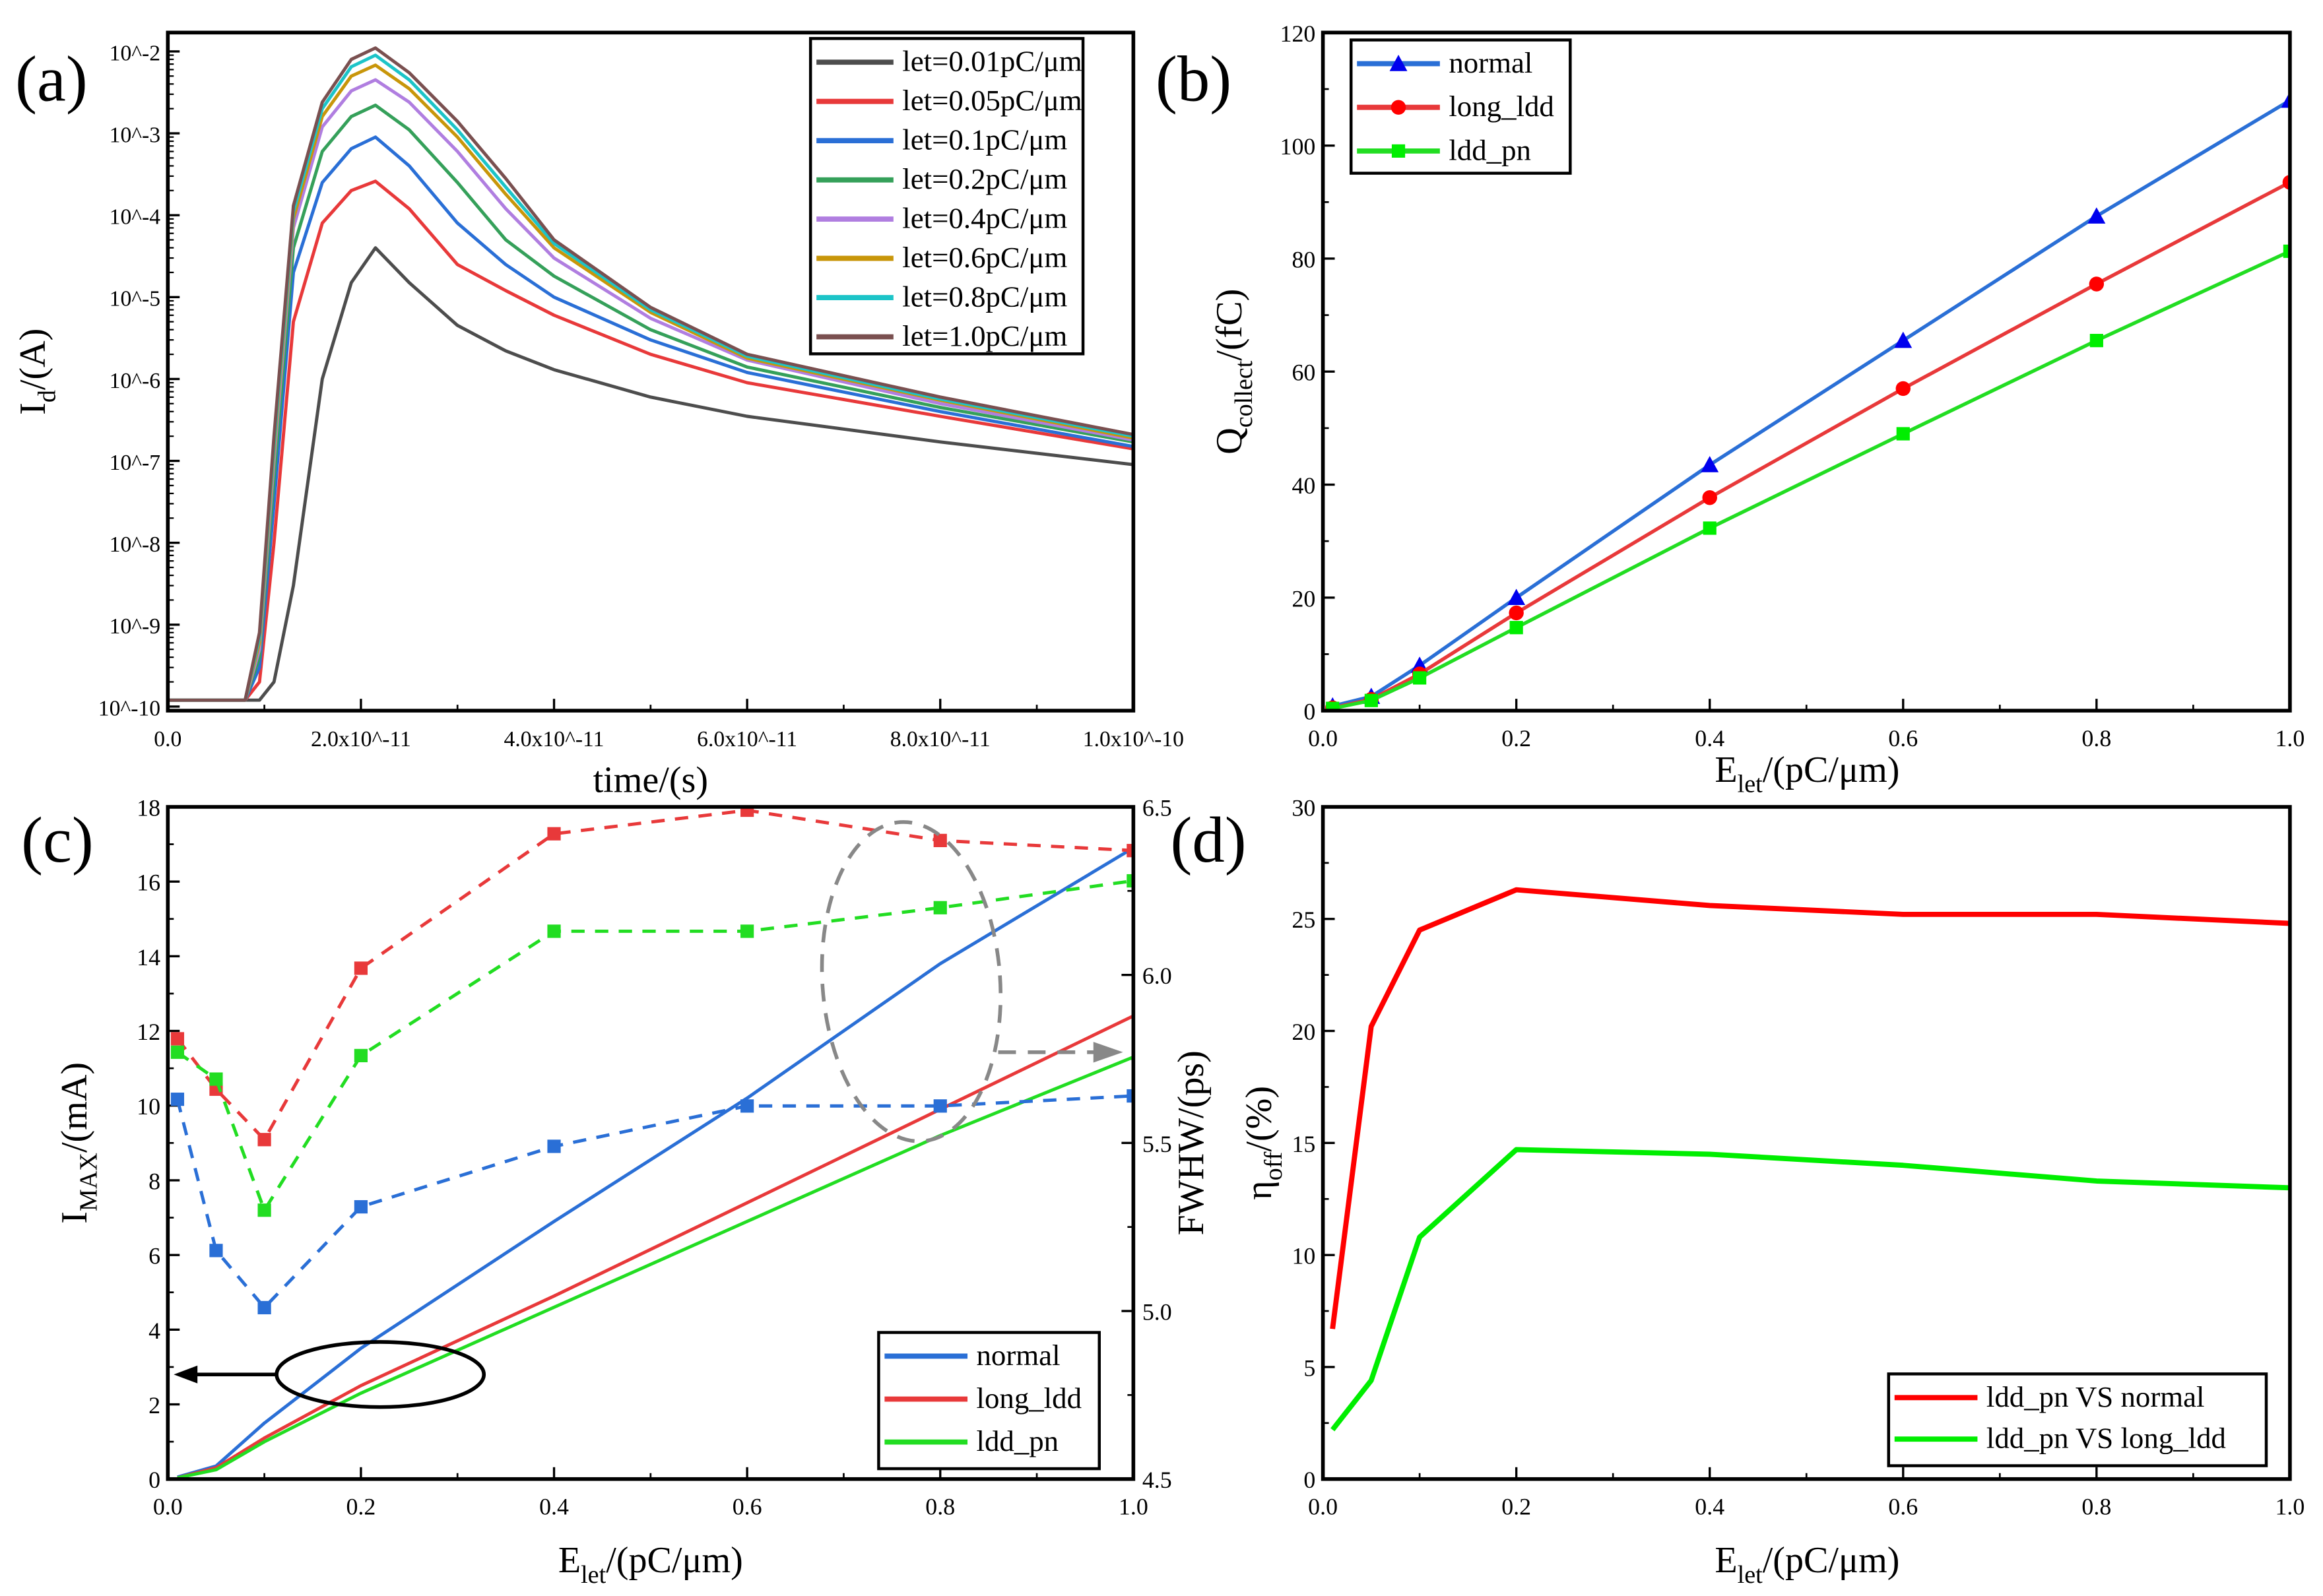  Describe the element at coordinates (135, 53) in the screenshot. I see `y-tick-label: 10^-2` at that location.